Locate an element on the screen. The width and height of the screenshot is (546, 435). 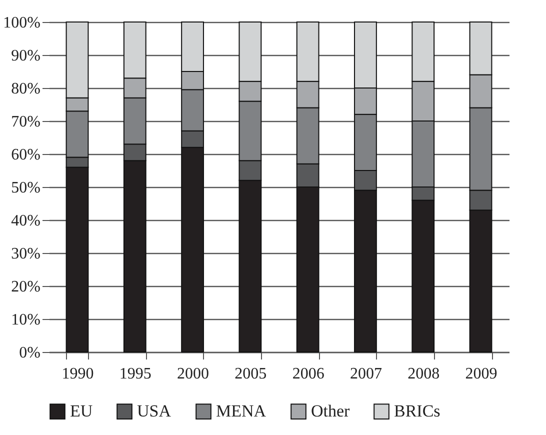
x-tick-label: 2008 is located at coordinates (424, 374).